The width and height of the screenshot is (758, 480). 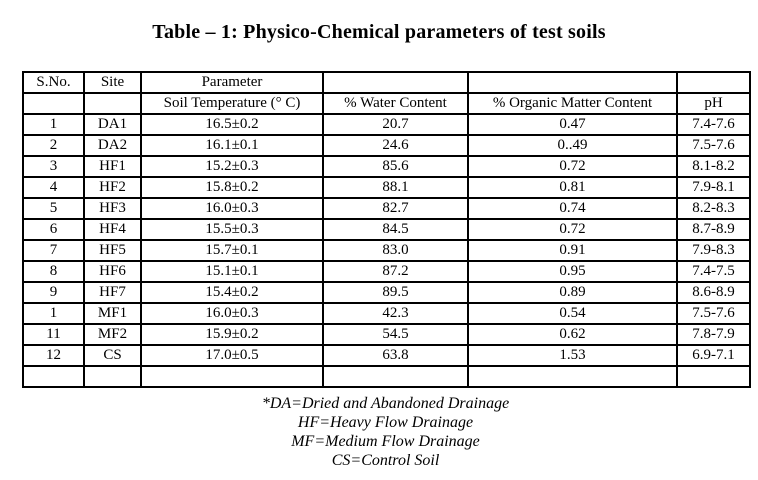 What do you see at coordinates (112, 250) in the screenshot?
I see `table-cell: HF5` at bounding box center [112, 250].